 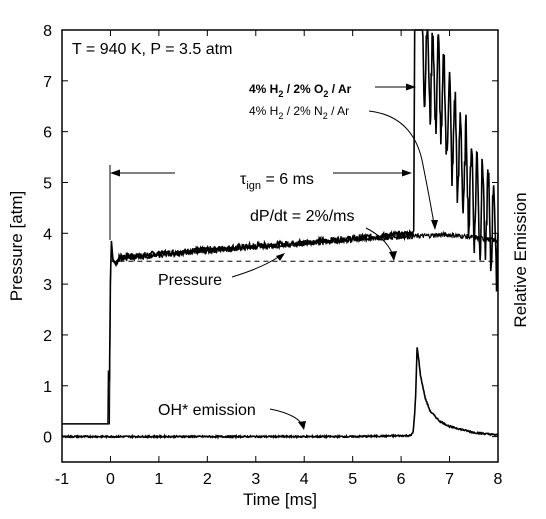 I want to click on x-tick-label: 6, so click(x=401, y=479).